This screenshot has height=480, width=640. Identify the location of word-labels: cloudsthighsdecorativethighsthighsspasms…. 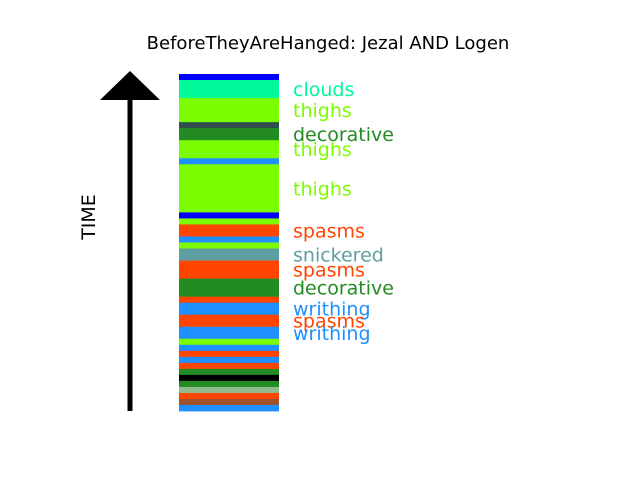
(343, 212).